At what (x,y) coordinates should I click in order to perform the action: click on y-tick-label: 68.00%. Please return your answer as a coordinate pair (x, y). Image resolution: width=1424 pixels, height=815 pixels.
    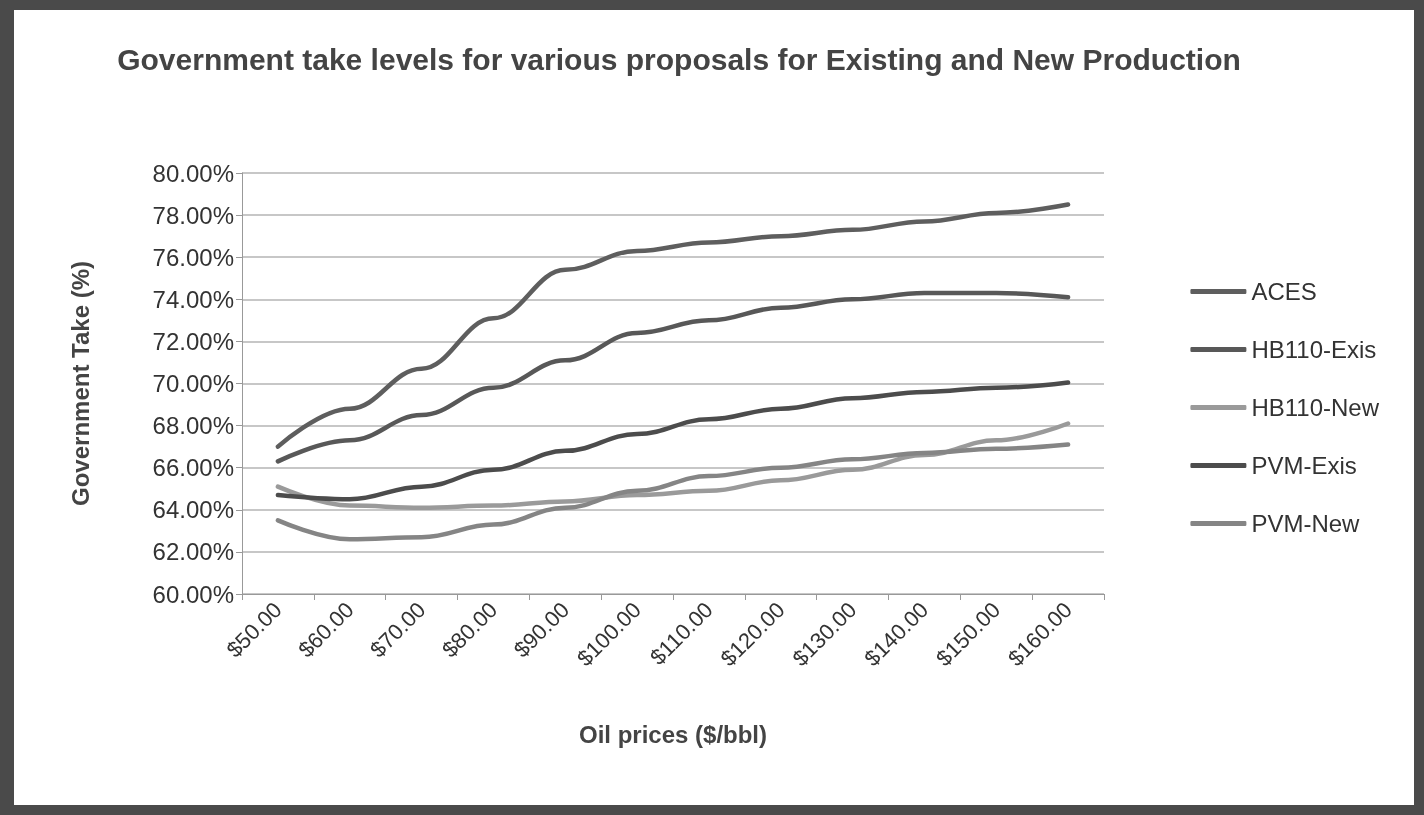
    Looking at the image, I should click on (193, 426).